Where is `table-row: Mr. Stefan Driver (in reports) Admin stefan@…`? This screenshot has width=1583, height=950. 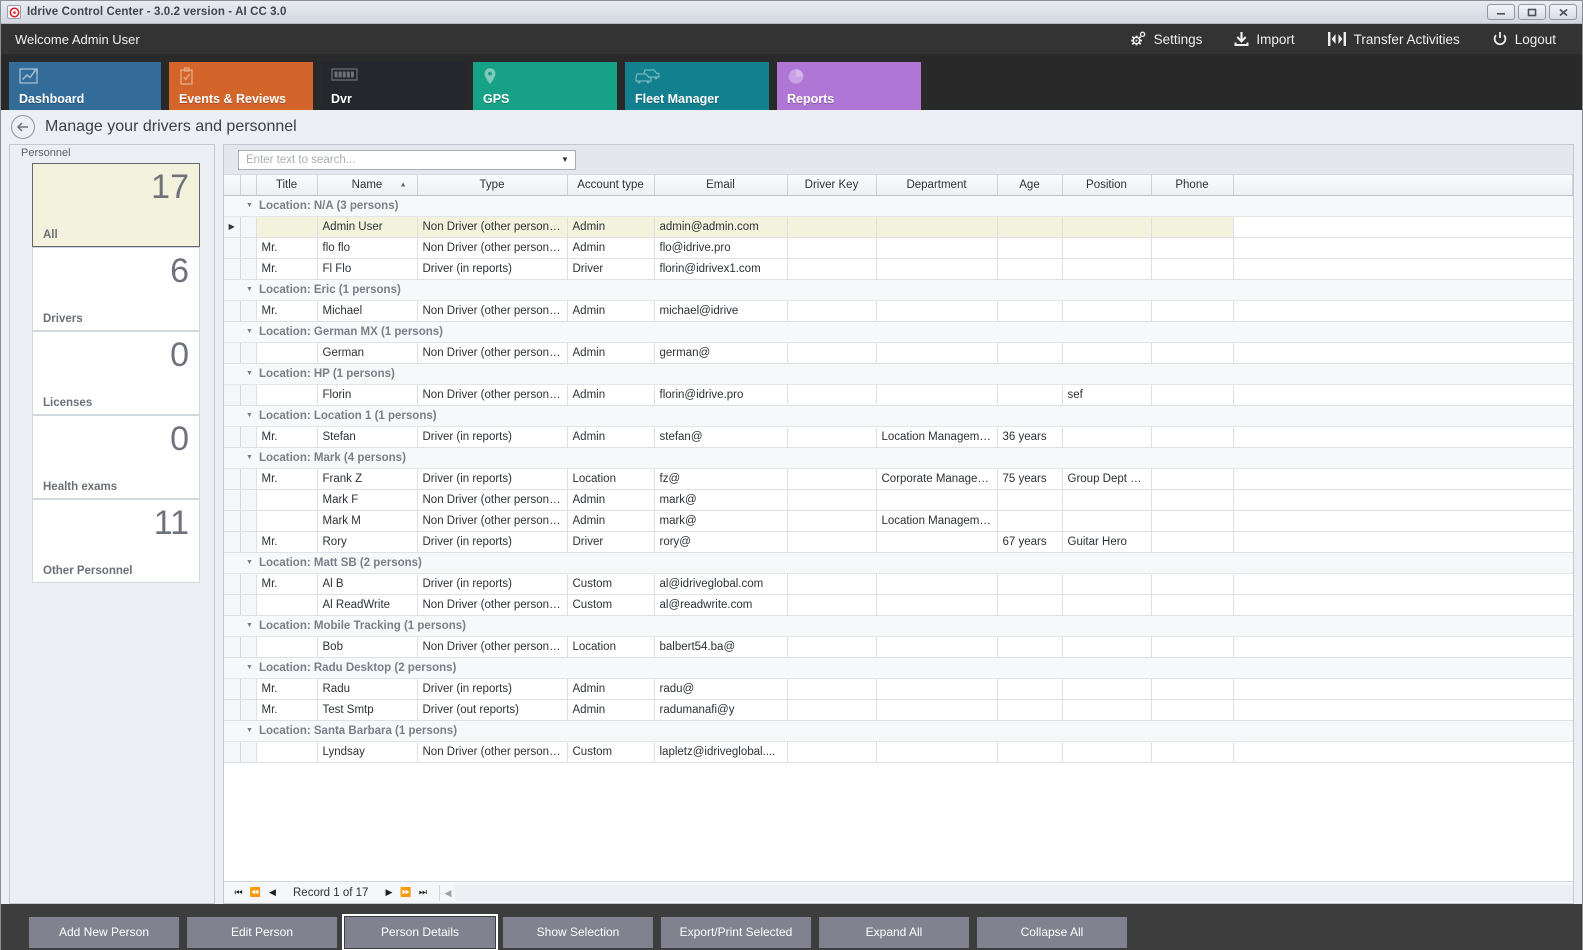
table-row: Mr. Stefan Driver (in reports) Admin stefan@… is located at coordinates (898, 437).